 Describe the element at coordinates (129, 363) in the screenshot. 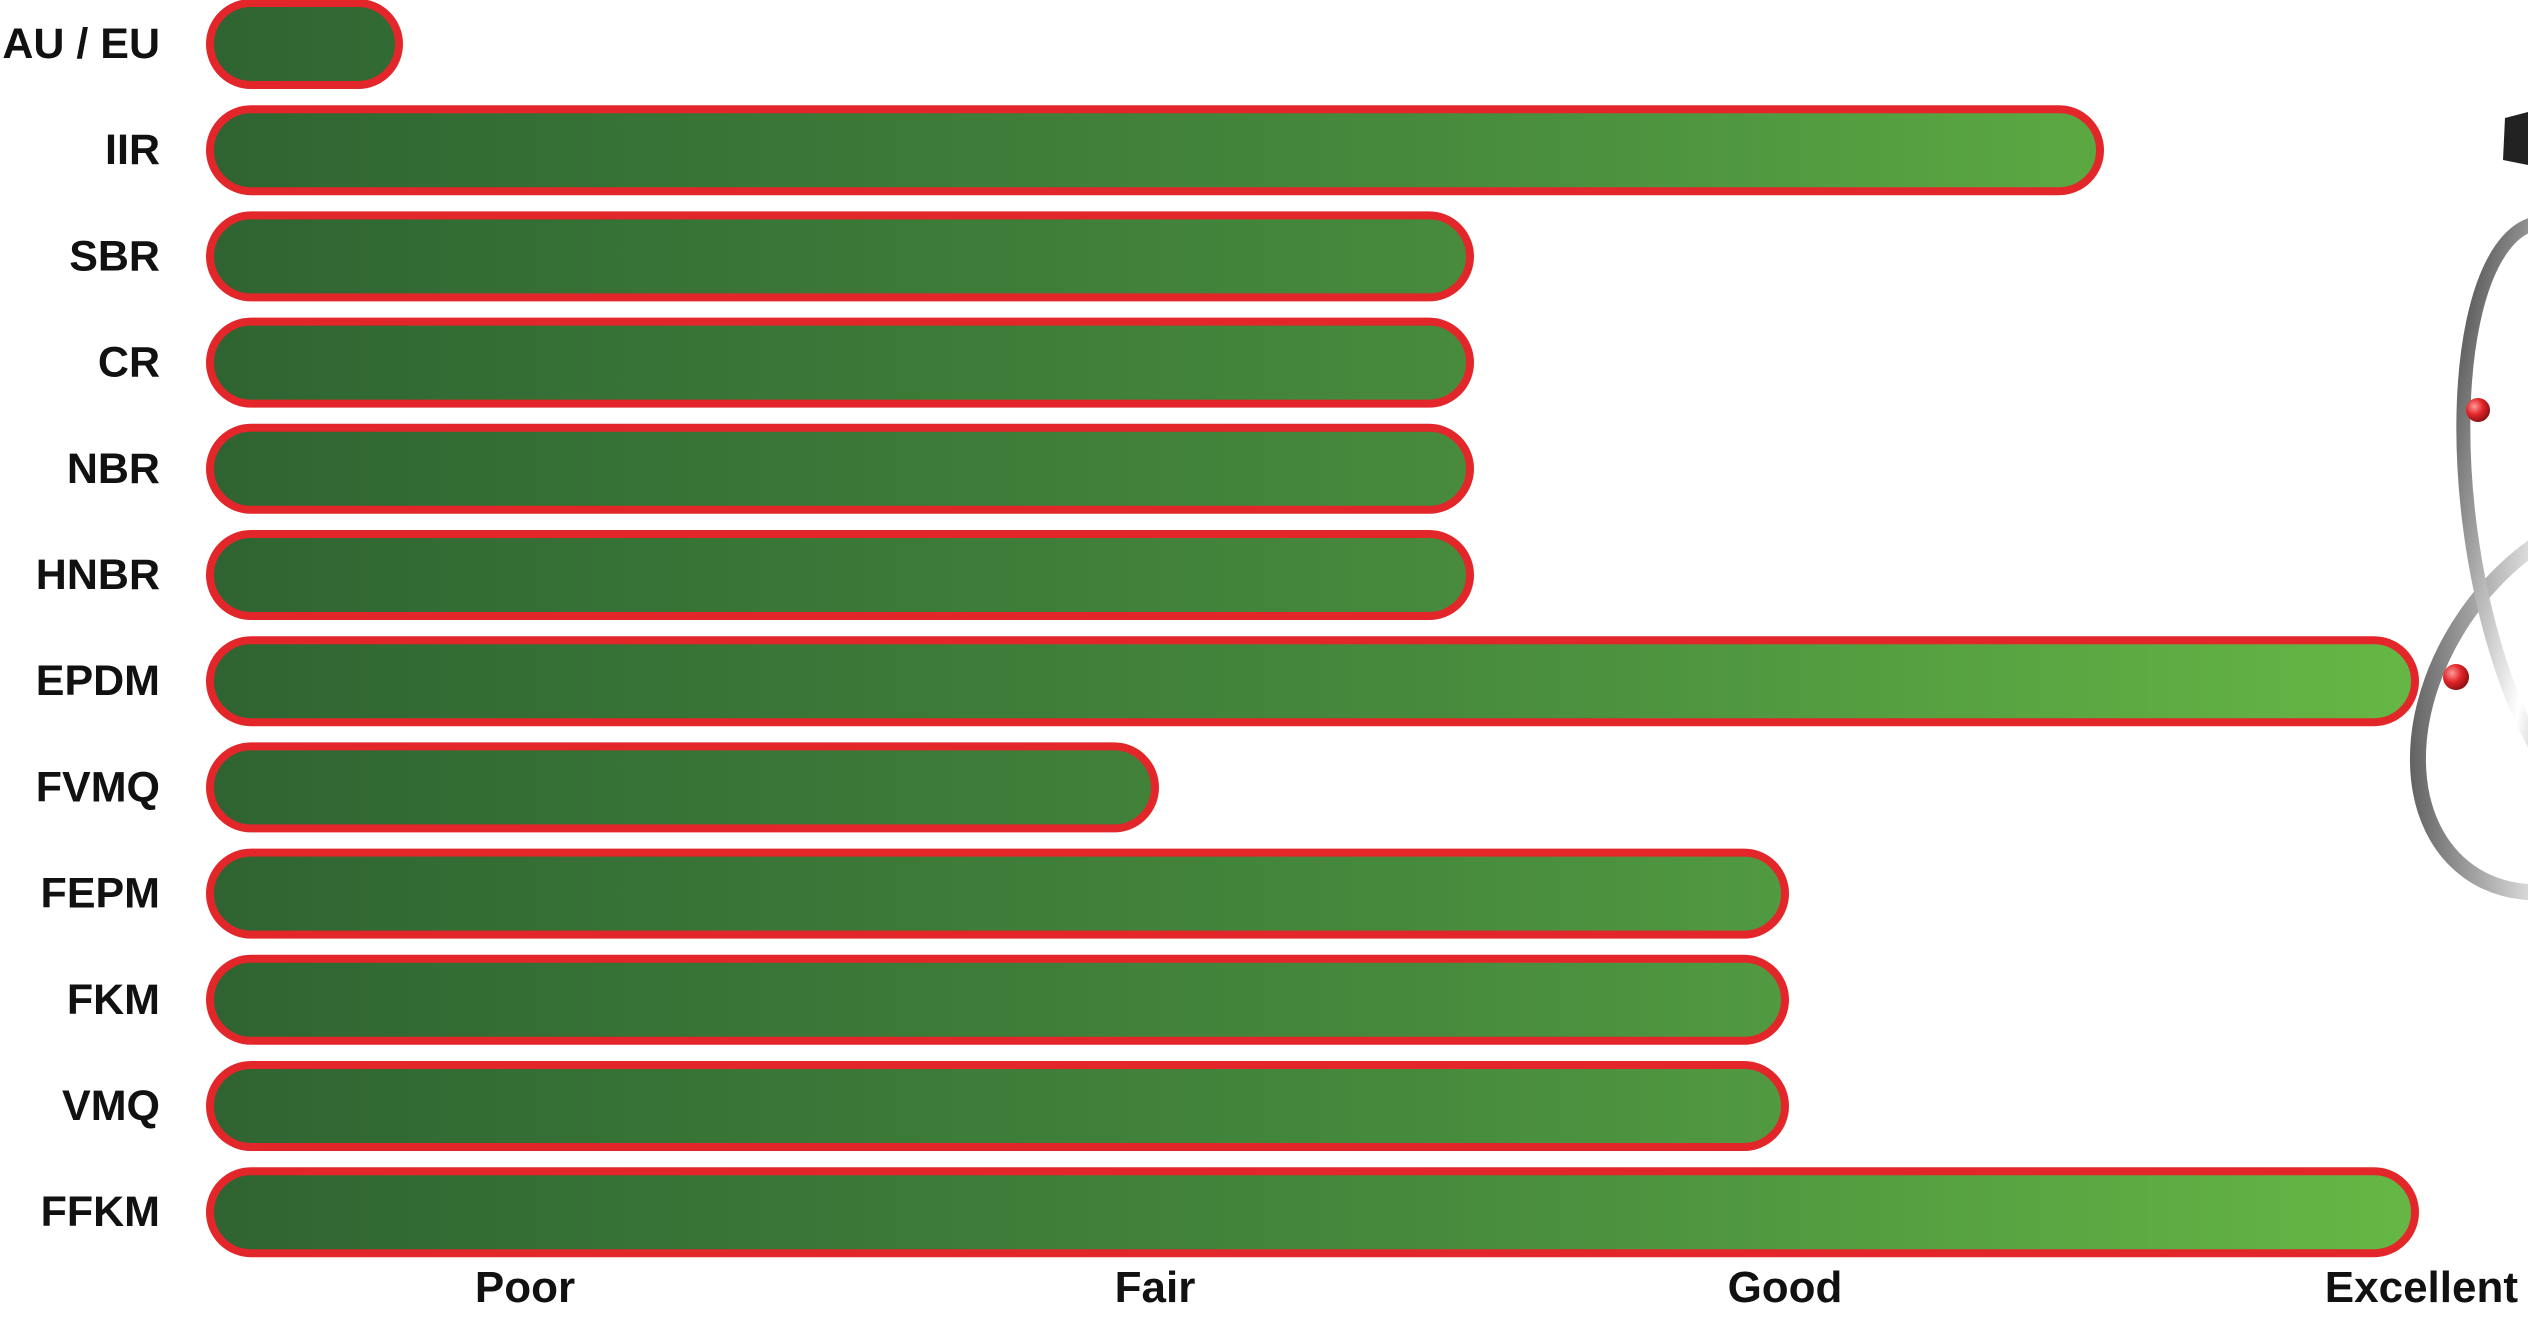

I see `category-label: CR` at that location.